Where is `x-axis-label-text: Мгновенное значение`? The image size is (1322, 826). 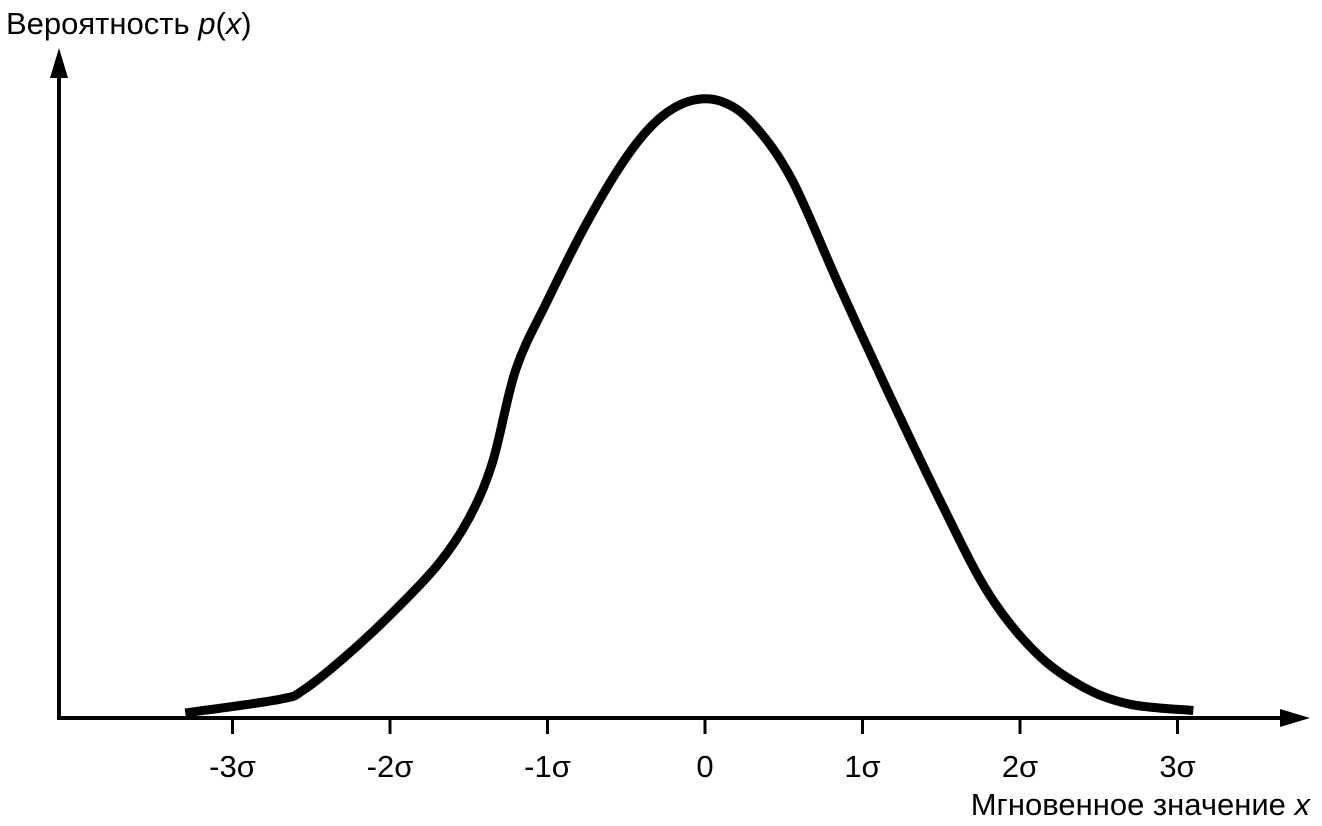
x-axis-label-text: Мгновенное значение is located at coordinates (1133, 804).